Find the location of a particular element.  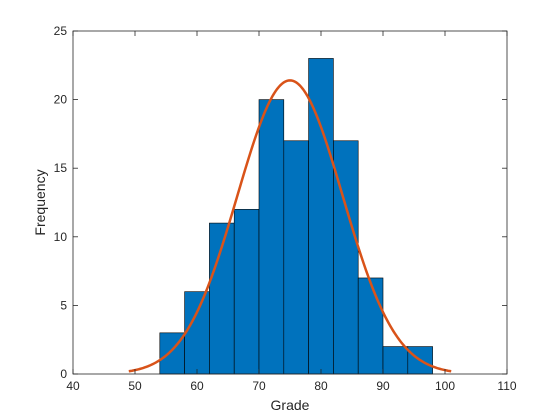

x-tick-label: 70 is located at coordinates (259, 386).